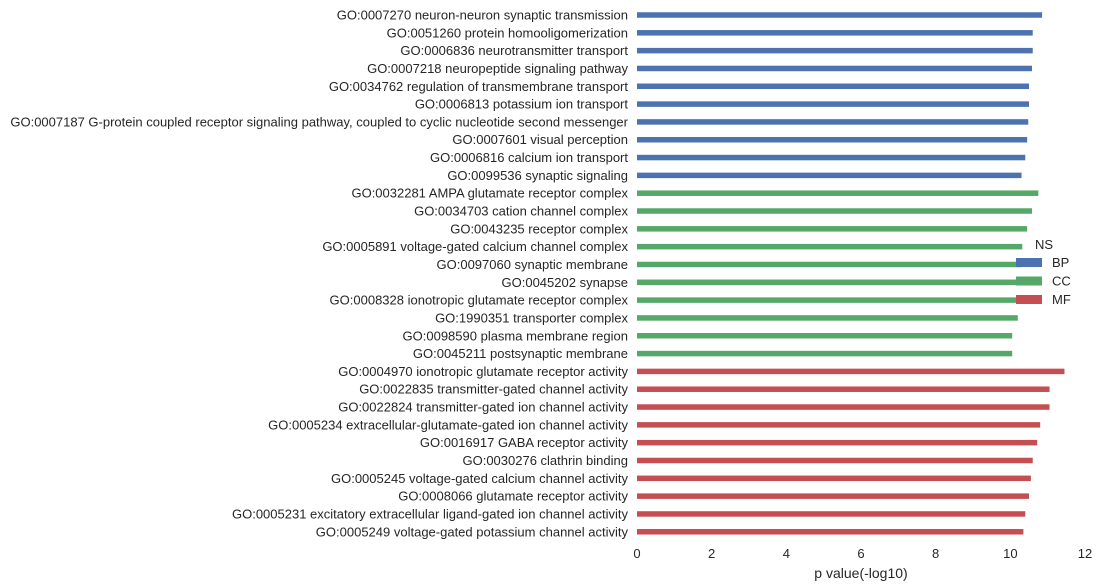  What do you see at coordinates (537, 175) in the screenshot?
I see `y-tick-label: GO:0099536 synaptic signaling` at bounding box center [537, 175].